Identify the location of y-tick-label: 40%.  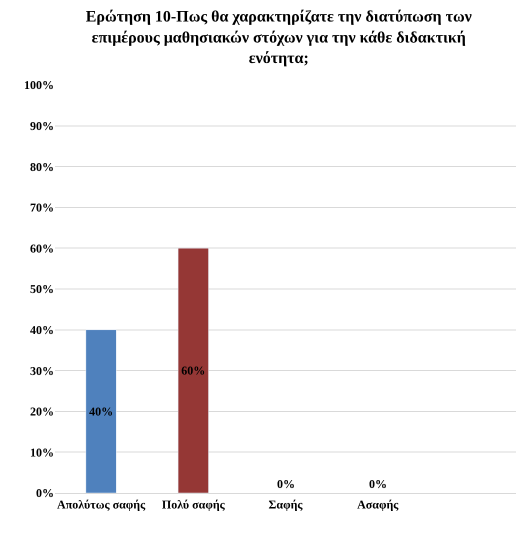
(42, 330).